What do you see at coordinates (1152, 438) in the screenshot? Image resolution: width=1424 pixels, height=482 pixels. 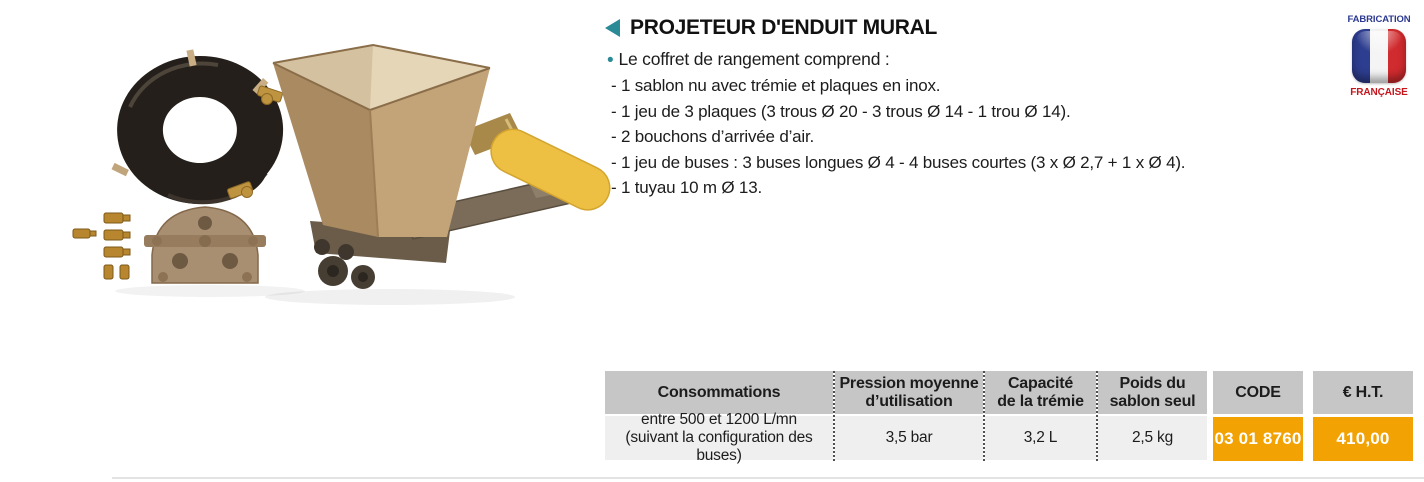 I see `column-value: 2,5 kg` at bounding box center [1152, 438].